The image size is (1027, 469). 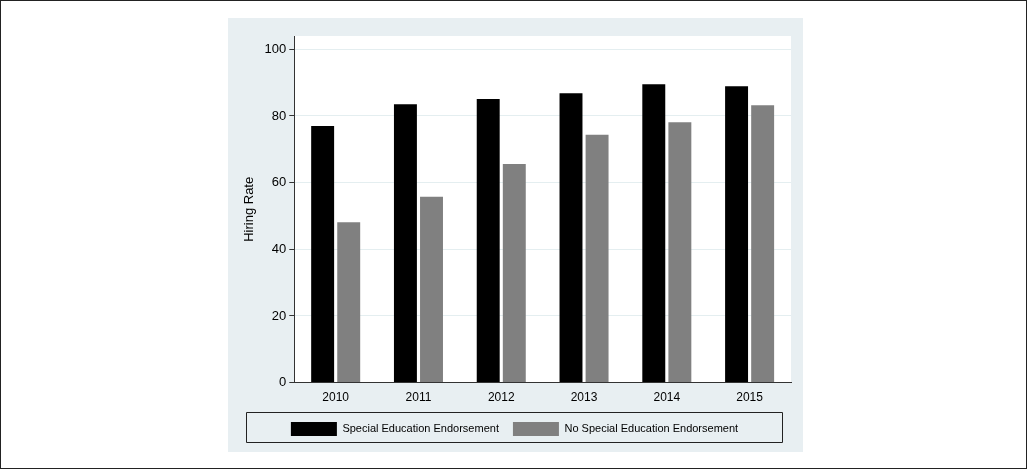 What do you see at coordinates (249, 209) in the screenshot?
I see `y-axis-title: Hiring Rate` at bounding box center [249, 209].